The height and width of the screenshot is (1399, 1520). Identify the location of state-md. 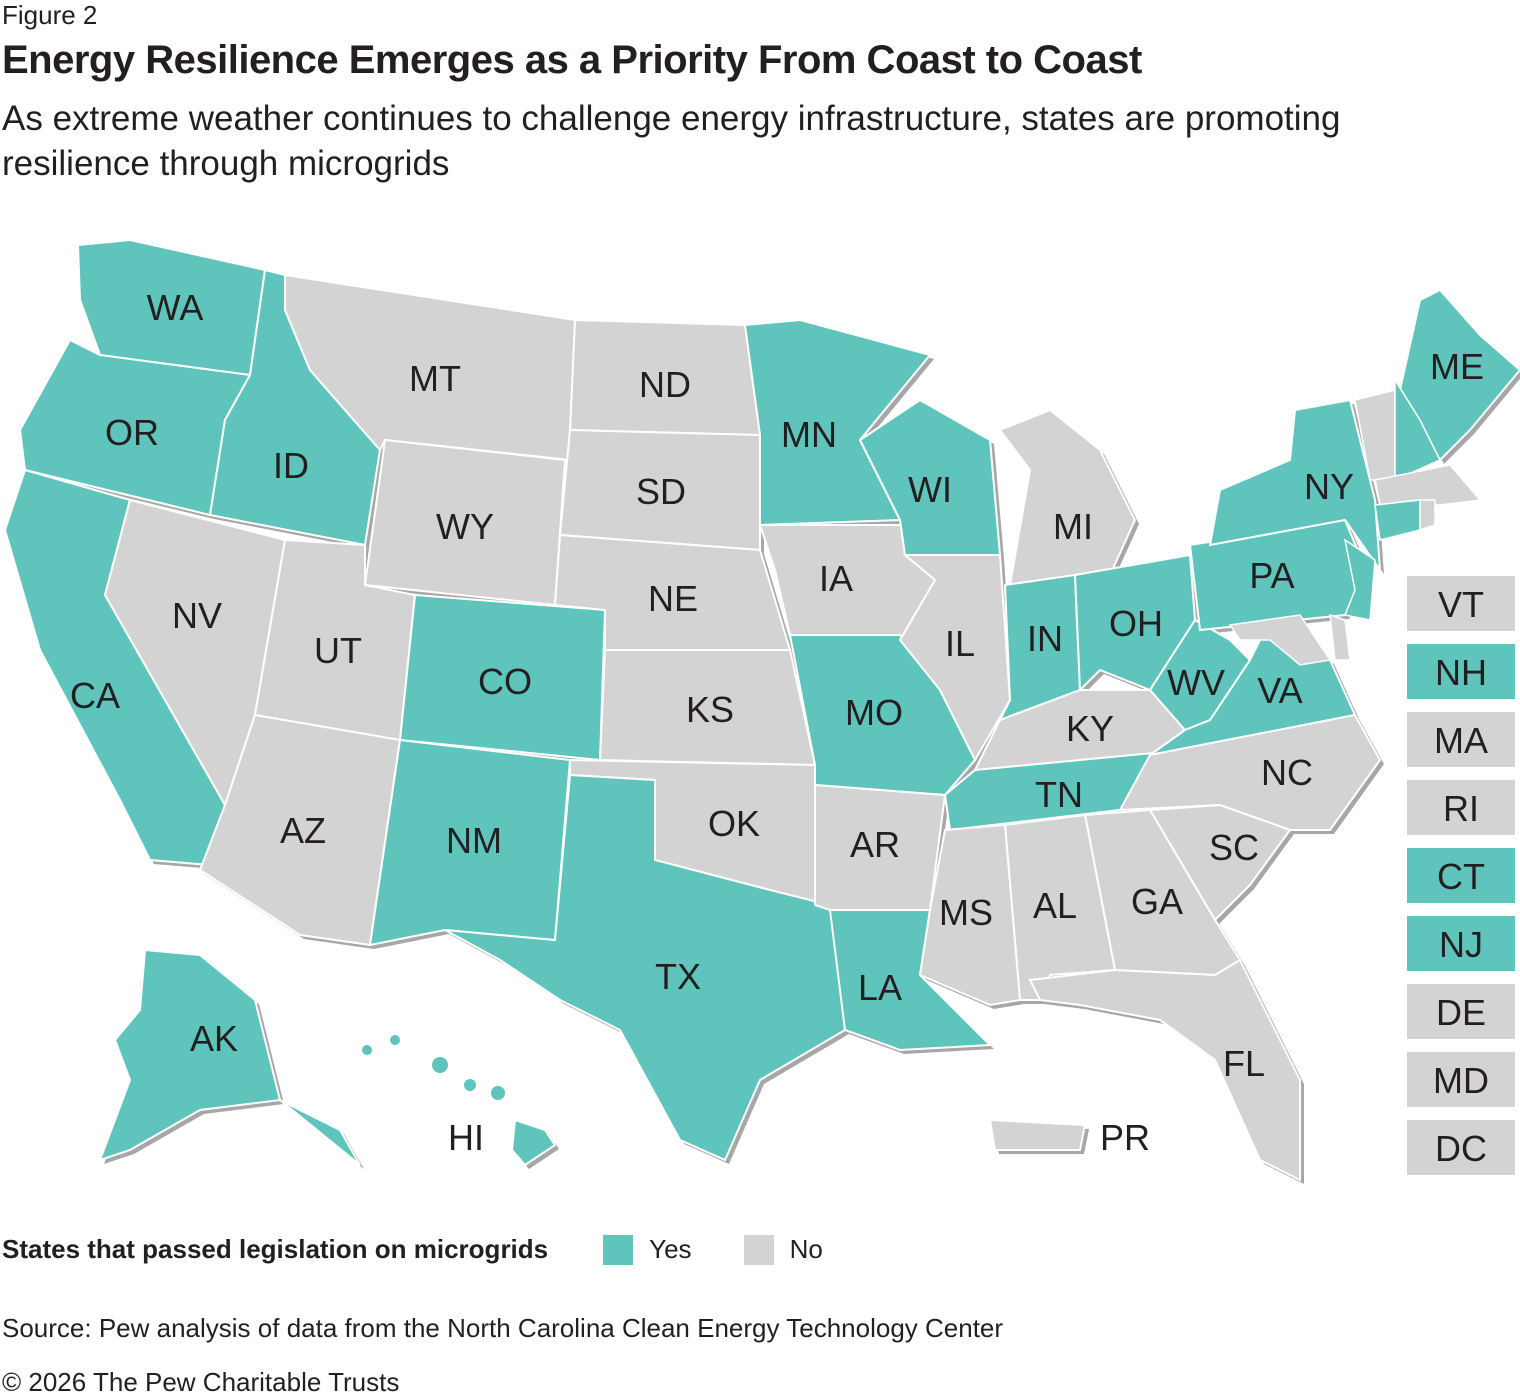
(1280, 640).